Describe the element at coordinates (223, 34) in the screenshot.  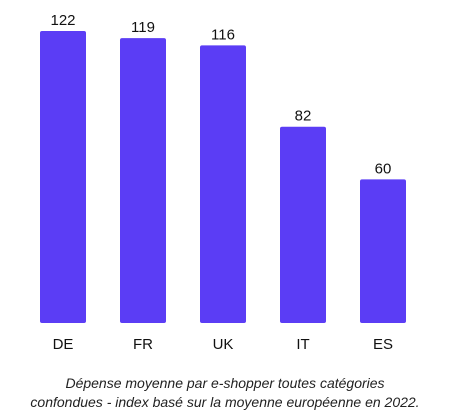
I see `data-label-uk: 116` at that location.